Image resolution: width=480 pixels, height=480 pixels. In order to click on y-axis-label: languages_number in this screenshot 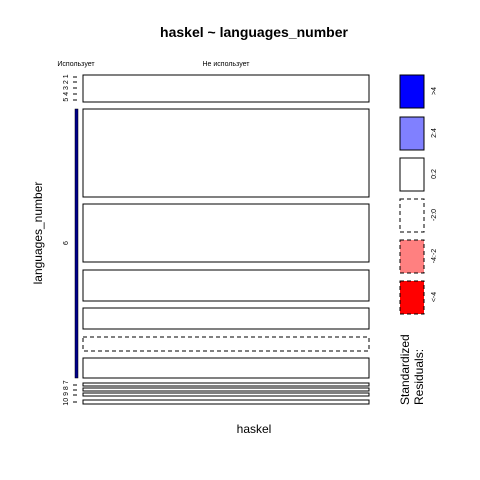, I will do `click(38, 233)`.